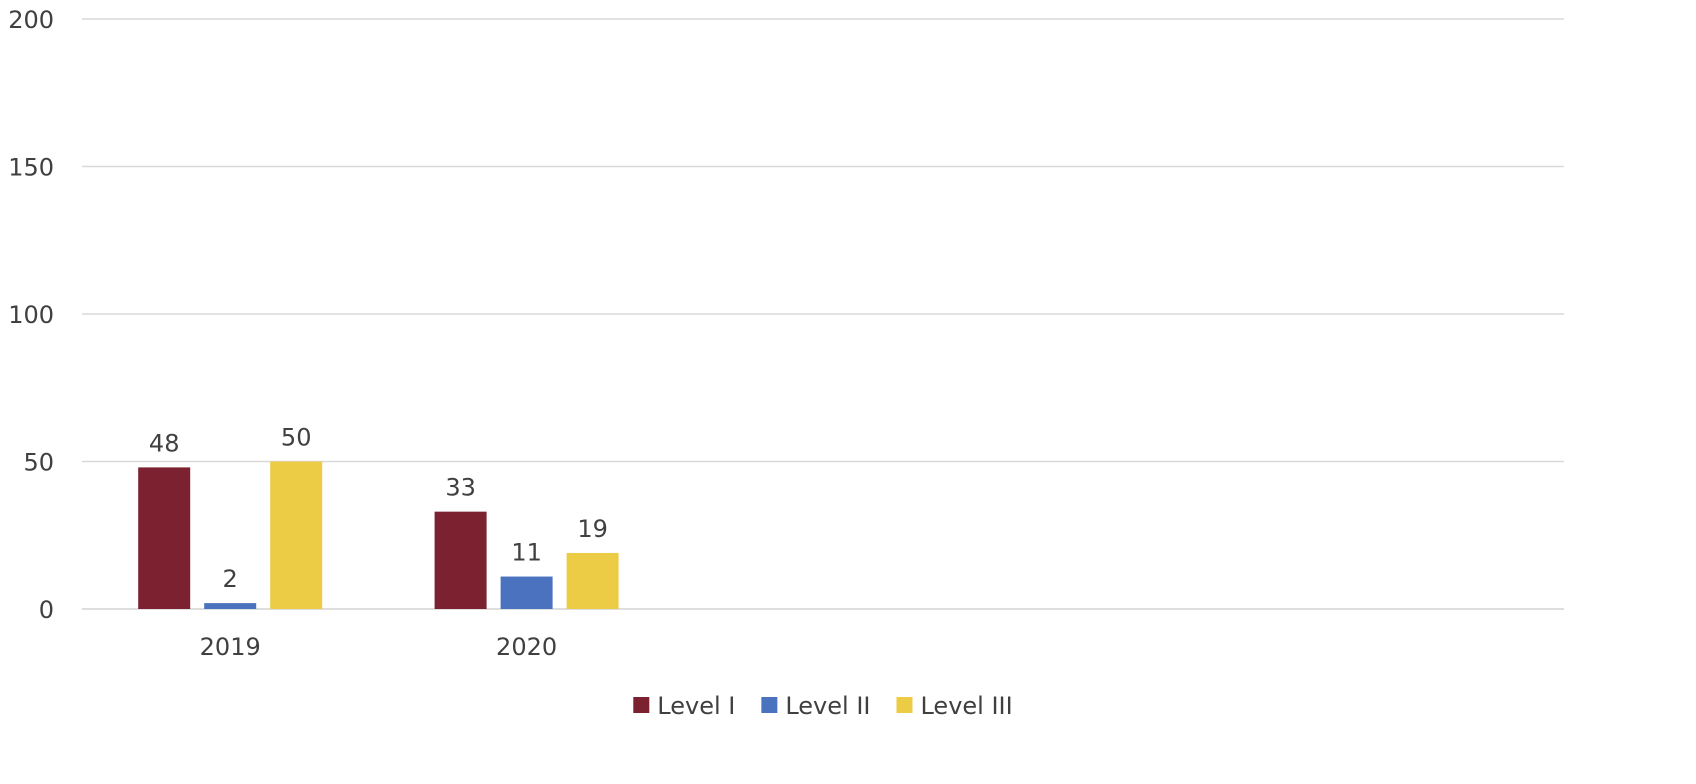 The width and height of the screenshot is (1696, 784). I want to click on x-axis-tick-labels: 2019 2020, so click(378, 647).